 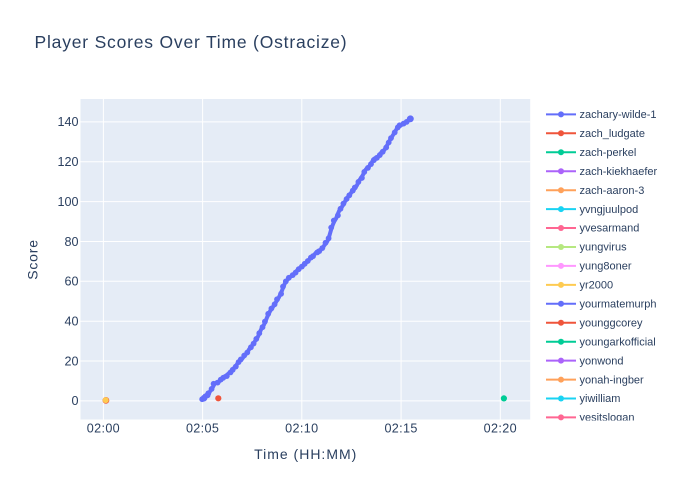 What do you see at coordinates (610, 229) in the screenshot?
I see `svg-text: yvesarmand` at bounding box center [610, 229].